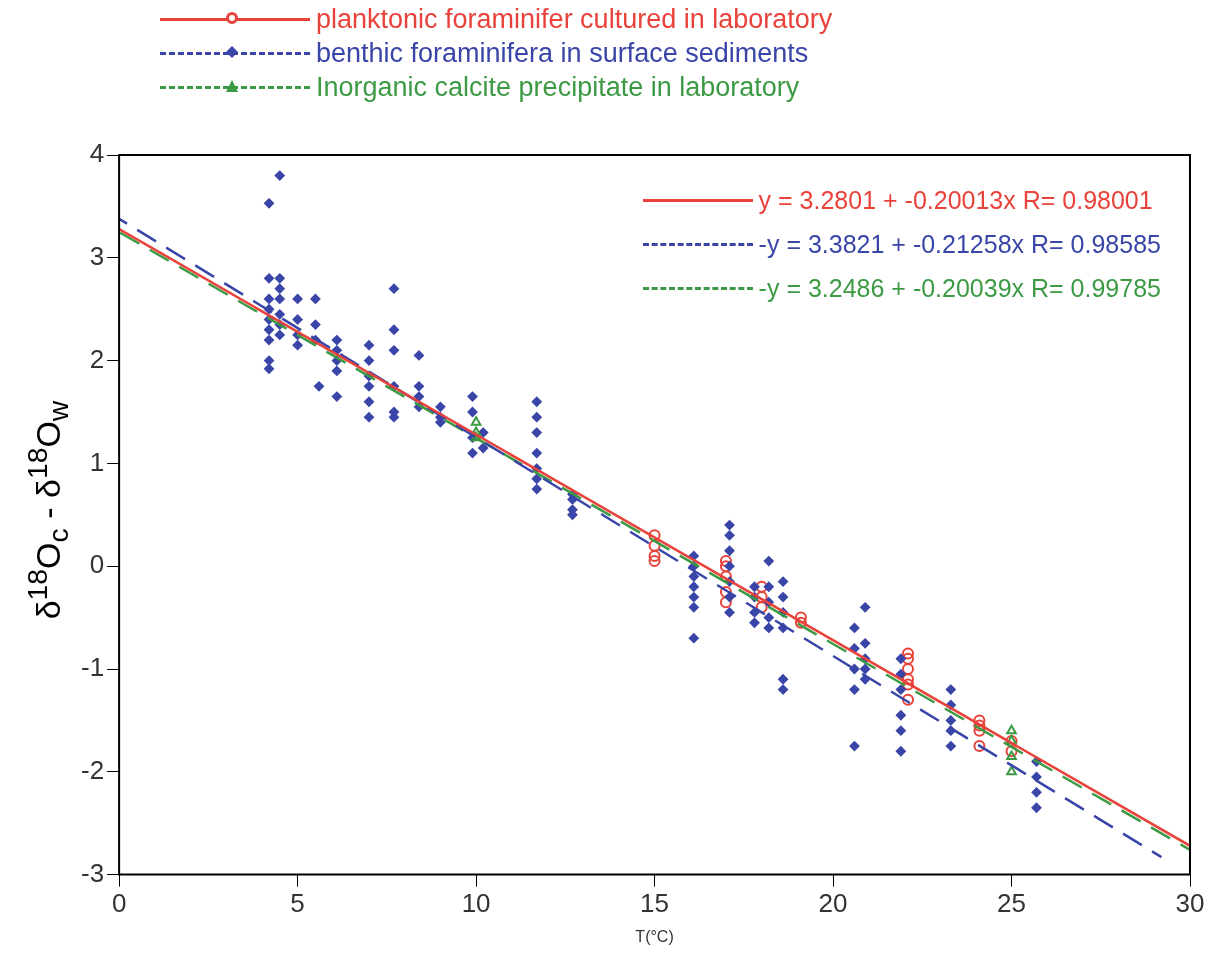 This screenshot has height=961, width=1211. What do you see at coordinates (562, 53) in the screenshot?
I see `text: benthic foraminifera in surface sediments` at bounding box center [562, 53].